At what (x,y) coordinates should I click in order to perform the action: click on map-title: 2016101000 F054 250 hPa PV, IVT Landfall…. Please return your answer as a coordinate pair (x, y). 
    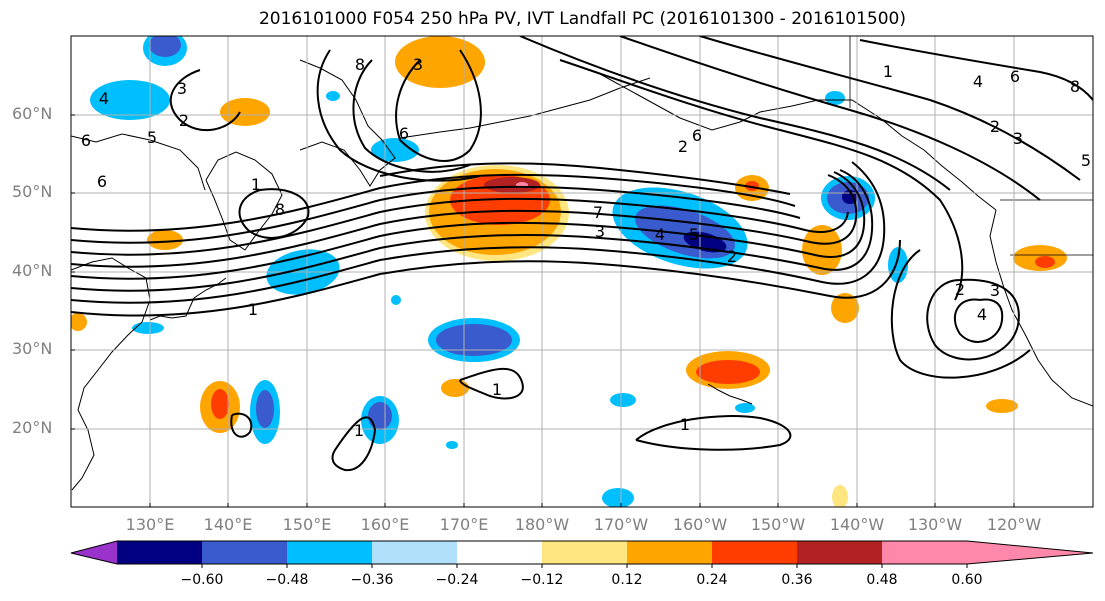
    Looking at the image, I should click on (582, 19).